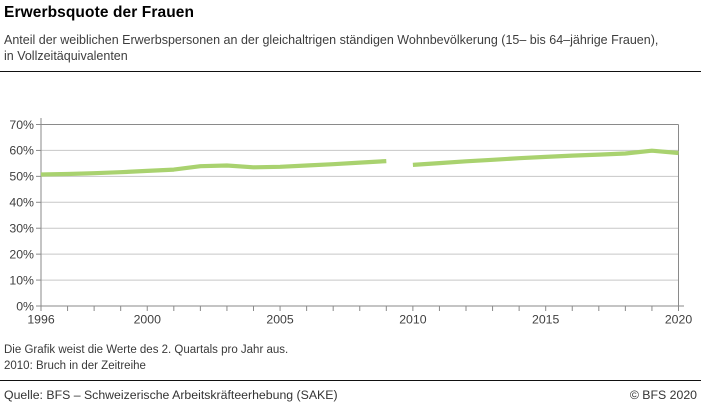 This screenshot has height=410, width=701. Describe the element at coordinates (21, 229) in the screenshot. I see `y-tick-label-30: 30%` at that location.